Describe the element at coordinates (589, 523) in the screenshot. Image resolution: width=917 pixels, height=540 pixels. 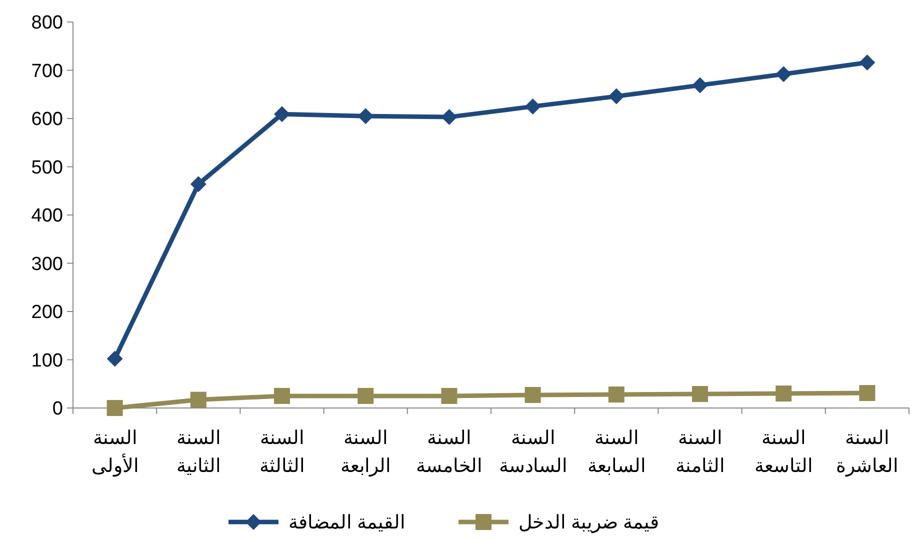
I see `legend-label: قيمة ضريبة الدخل` at that location.